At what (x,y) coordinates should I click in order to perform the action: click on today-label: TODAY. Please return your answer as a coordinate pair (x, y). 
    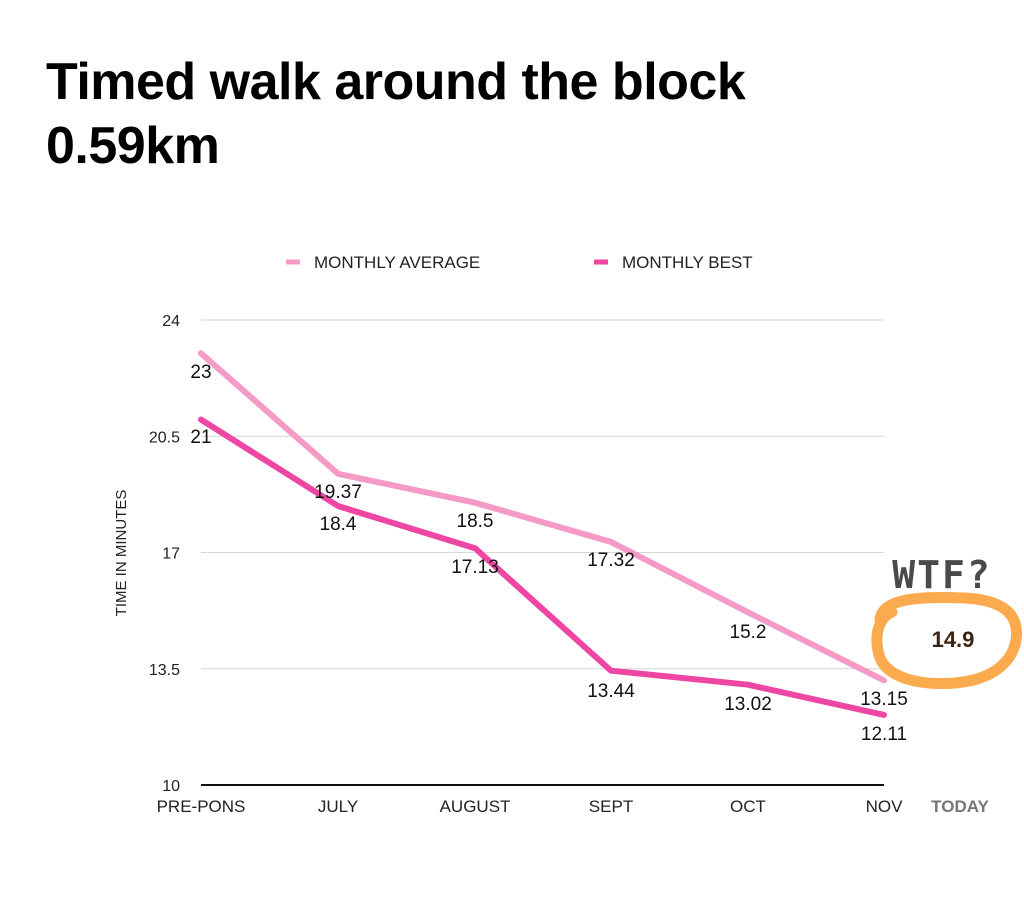
    Looking at the image, I should click on (960, 806).